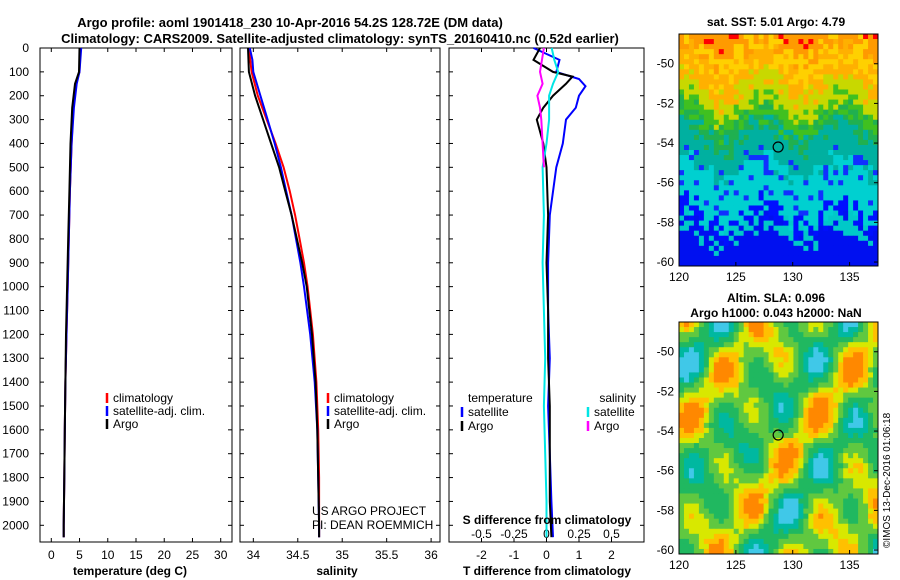 The height and width of the screenshot is (580, 900). What do you see at coordinates (159, 411) in the screenshot?
I see `legend-label: satellite-adj. clim.` at bounding box center [159, 411].